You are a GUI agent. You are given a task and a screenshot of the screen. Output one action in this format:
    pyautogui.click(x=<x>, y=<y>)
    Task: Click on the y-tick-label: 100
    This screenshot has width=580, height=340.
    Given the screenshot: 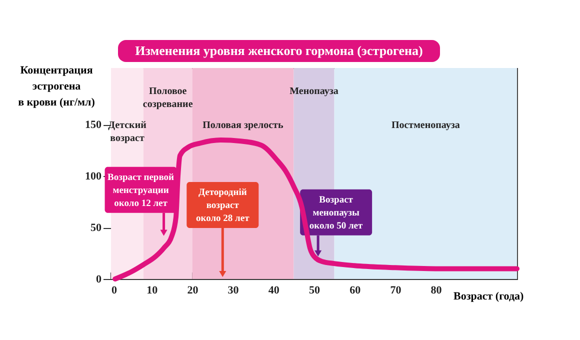 What is the action you would take?
    pyautogui.click(x=93, y=176)
    